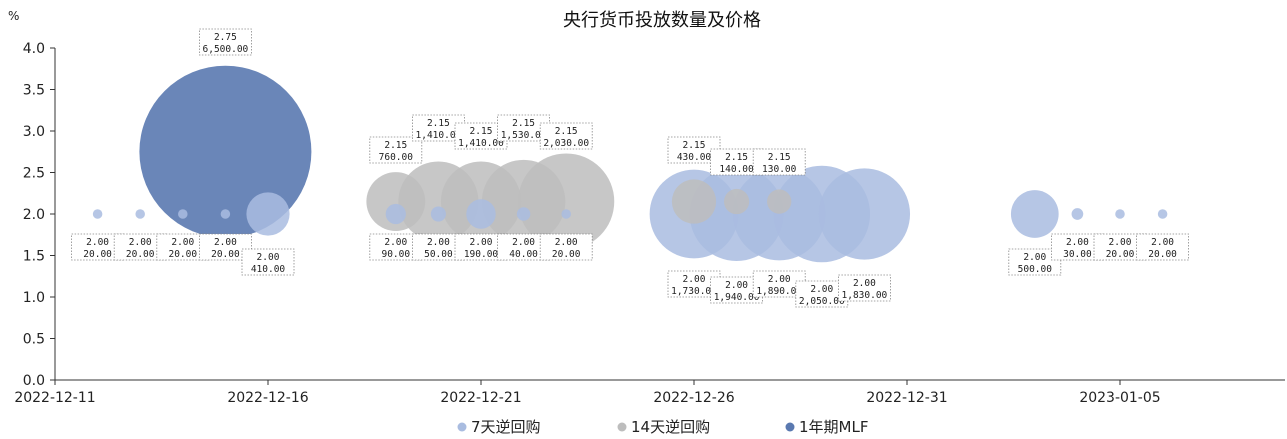 The image size is (1287, 439). I want to click on y-tick-label: 0.5, so click(34, 340).